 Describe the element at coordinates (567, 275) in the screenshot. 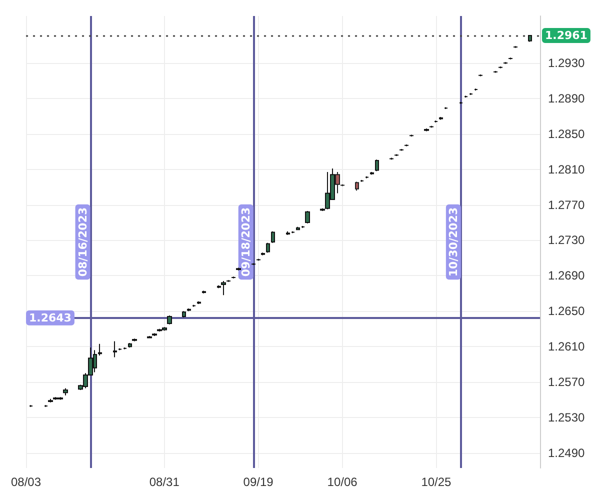

I see `y-tick-label: 1.2690` at that location.